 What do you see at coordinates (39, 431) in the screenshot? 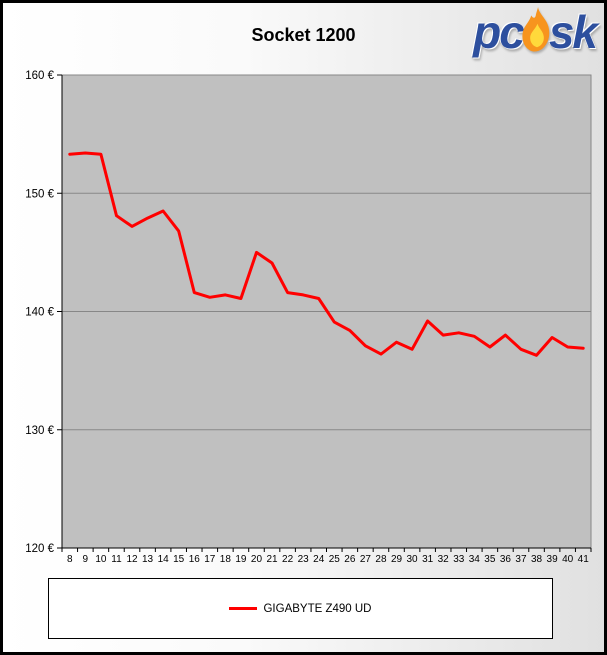
I see `svg-text: 130 €` at bounding box center [39, 431].